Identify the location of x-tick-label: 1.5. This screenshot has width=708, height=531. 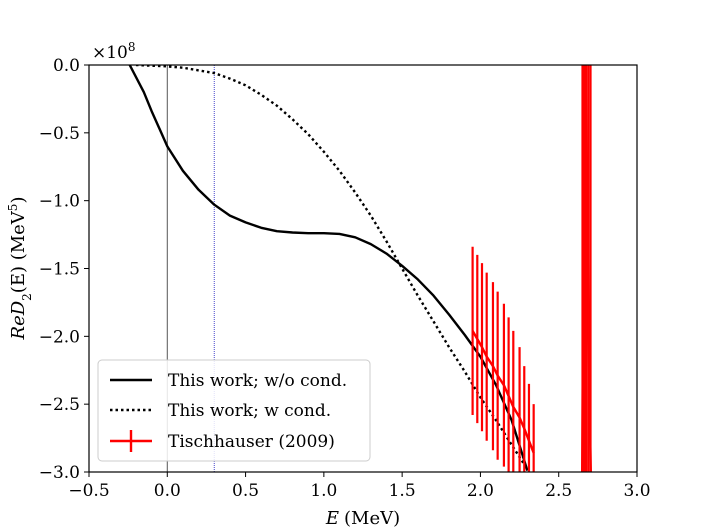
(402, 491).